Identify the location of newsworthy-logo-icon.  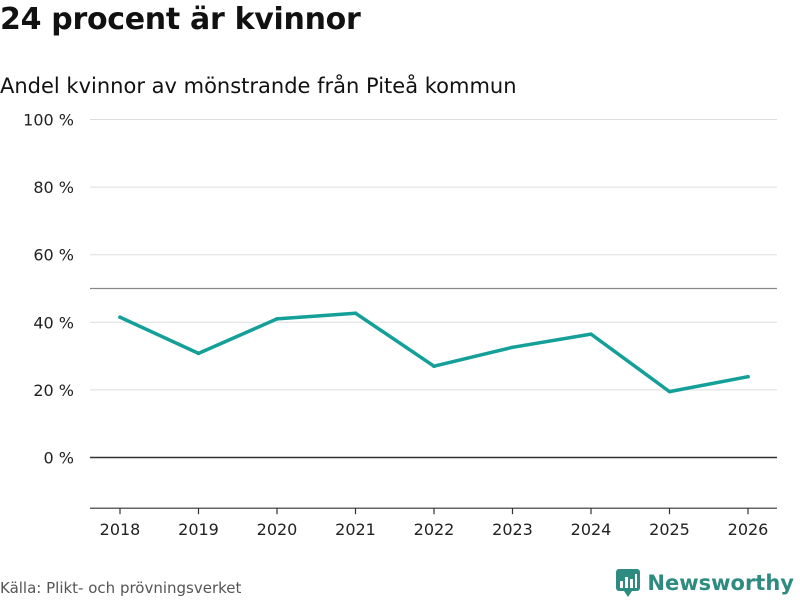
(628, 583).